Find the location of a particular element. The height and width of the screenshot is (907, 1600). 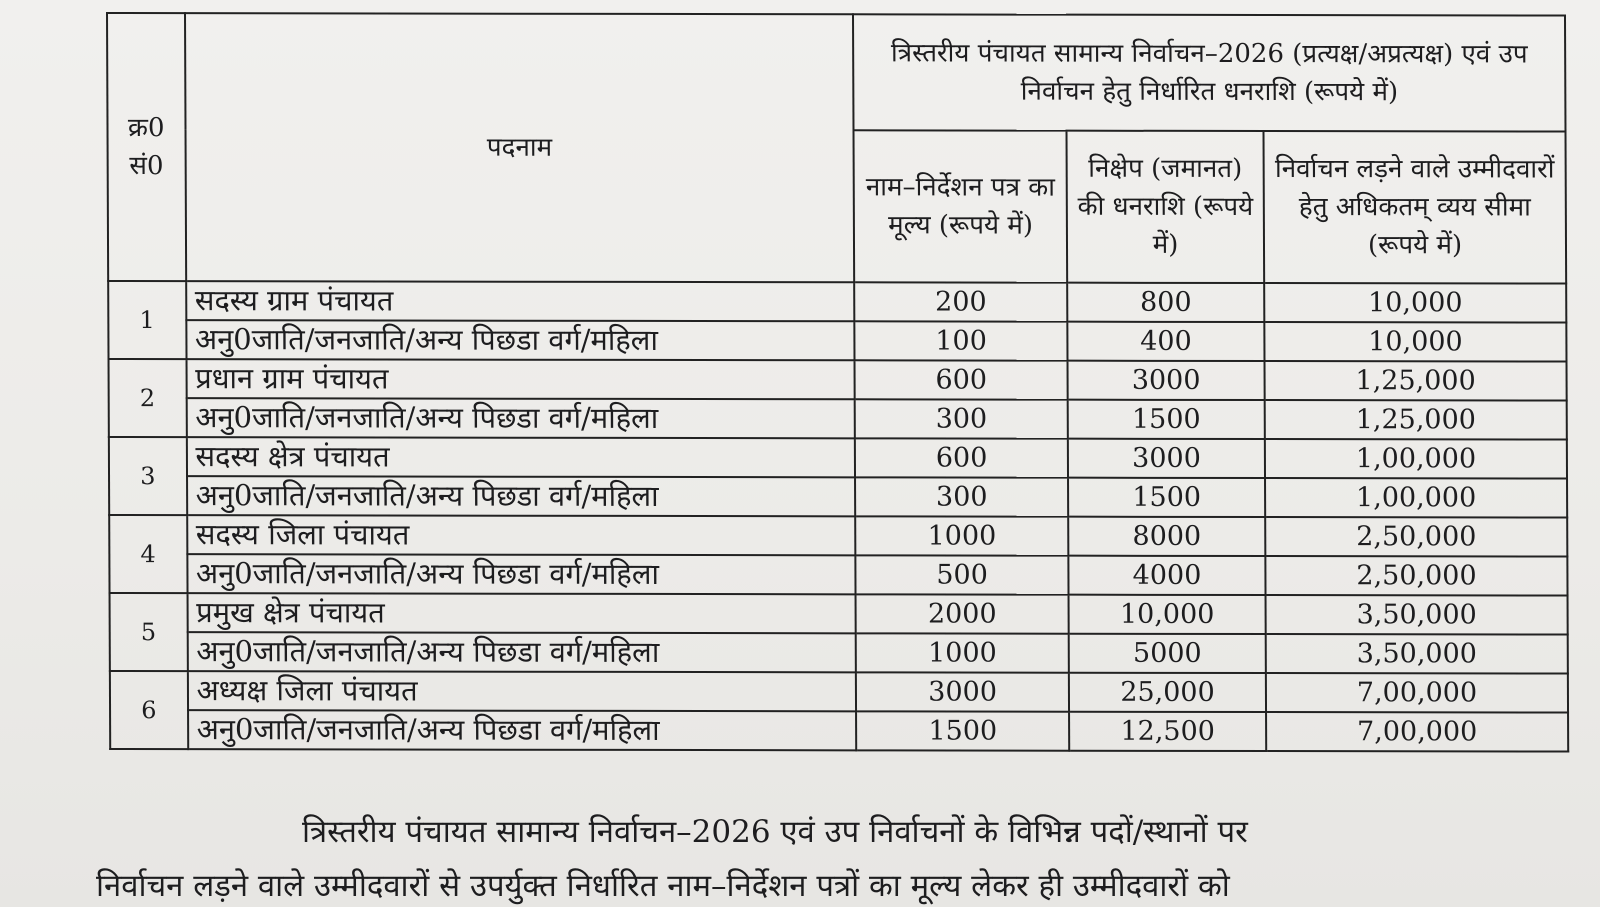

post-name: सदस्य जिला पंचायत is located at coordinates (521, 535).